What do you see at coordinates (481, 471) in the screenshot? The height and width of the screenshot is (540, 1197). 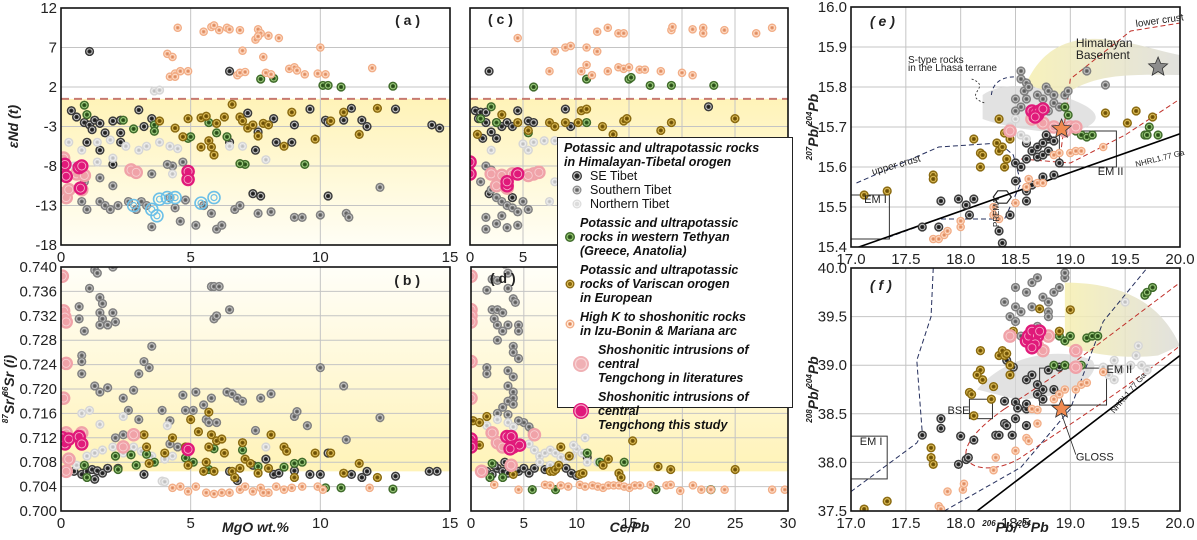 I see `marker-body` at bounding box center [481, 471].